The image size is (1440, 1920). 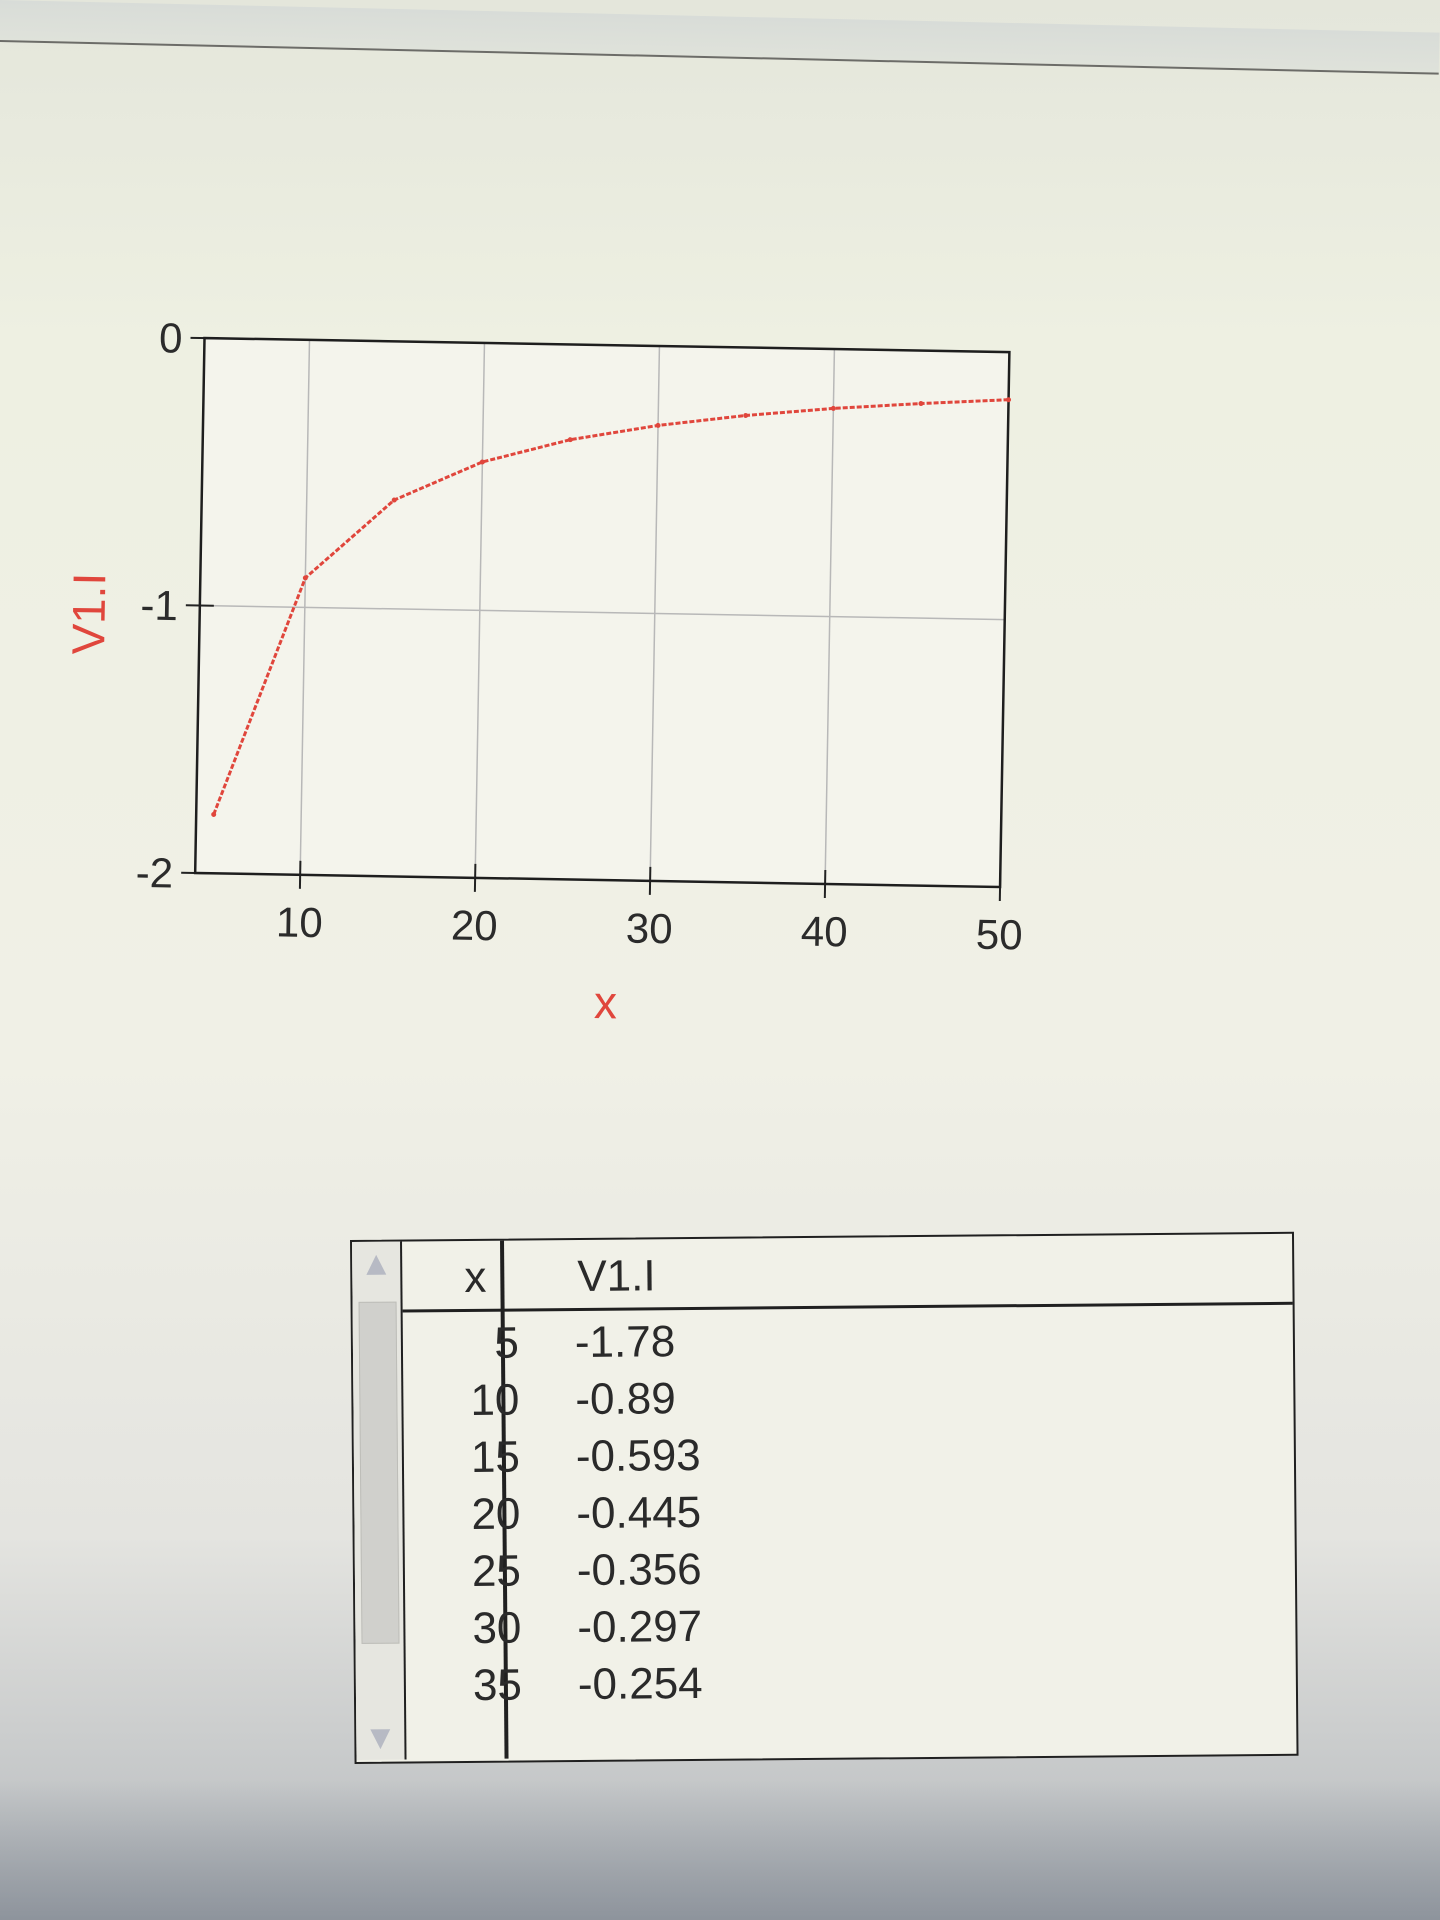 I want to click on scroll-down-arrow-icon: ▼, so click(x=380, y=1737).